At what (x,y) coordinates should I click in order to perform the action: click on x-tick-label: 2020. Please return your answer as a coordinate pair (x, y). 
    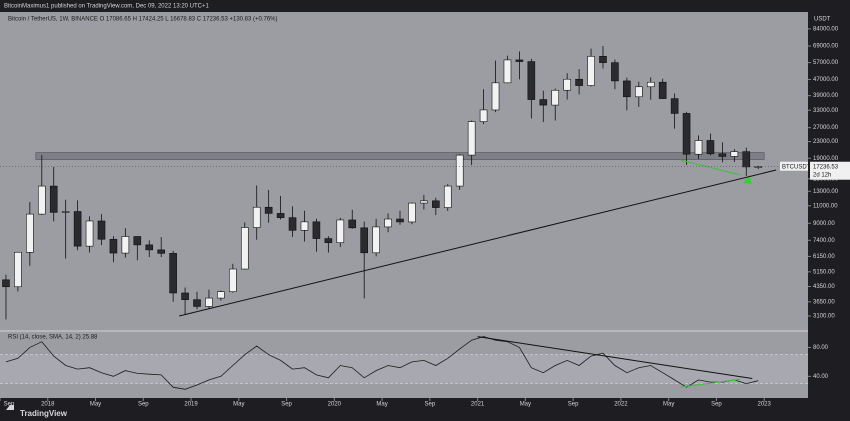
    Looking at the image, I should click on (335, 405).